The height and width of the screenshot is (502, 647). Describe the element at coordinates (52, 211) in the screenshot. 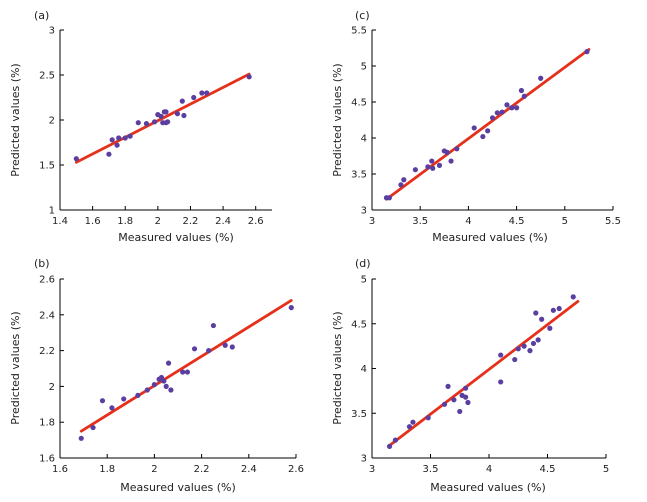

I see `panel-a-ytick-label: 1` at that location.